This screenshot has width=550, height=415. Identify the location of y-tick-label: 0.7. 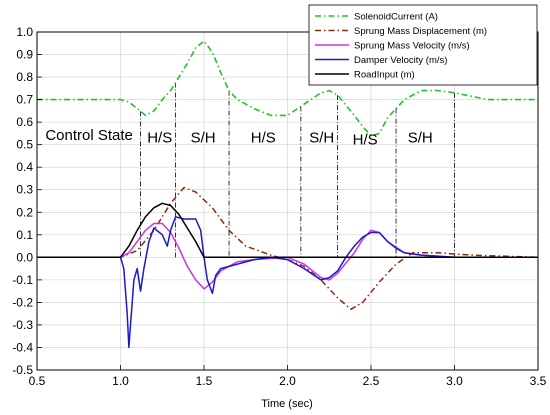
(24, 100).